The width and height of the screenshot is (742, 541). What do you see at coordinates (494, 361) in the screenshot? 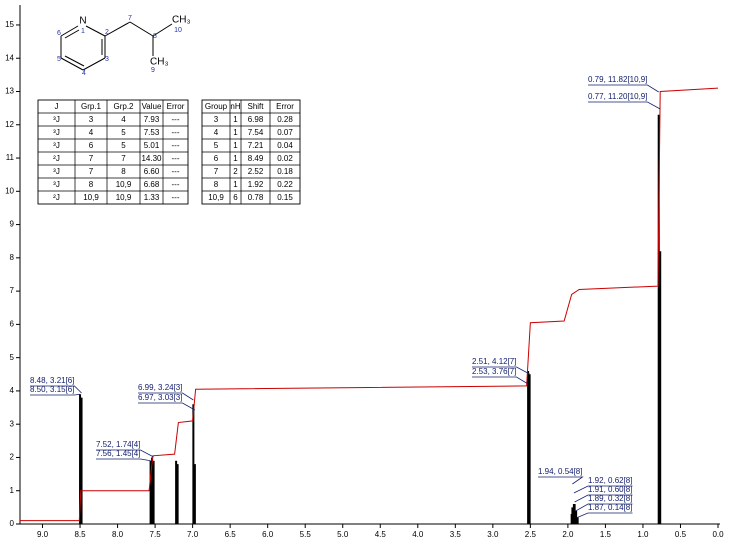
I see `peak-label: 2.51, 4.12[7]` at bounding box center [494, 361].